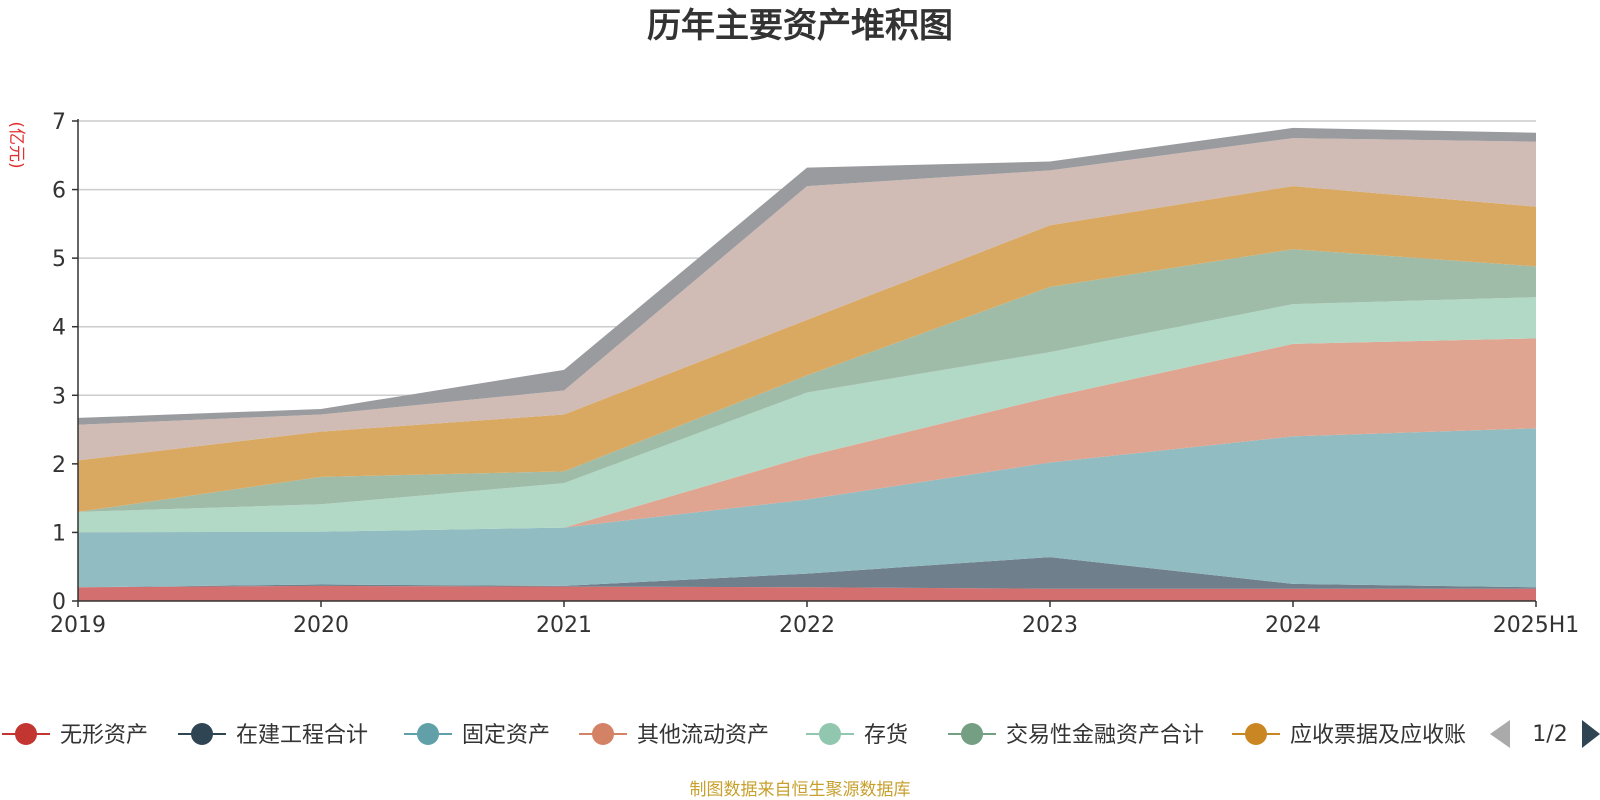 This screenshot has height=800, width=1600. I want to click on legend-item-6: 应收票据及应收账, so click(1349, 735).